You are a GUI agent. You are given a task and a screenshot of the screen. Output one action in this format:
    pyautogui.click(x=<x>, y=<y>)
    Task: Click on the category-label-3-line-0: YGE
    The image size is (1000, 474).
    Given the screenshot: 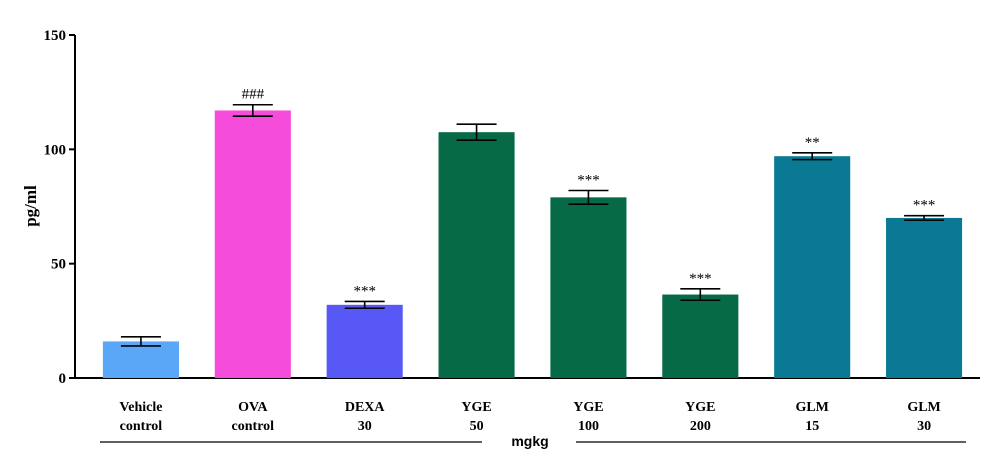 What is the action you would take?
    pyautogui.click(x=476, y=407)
    